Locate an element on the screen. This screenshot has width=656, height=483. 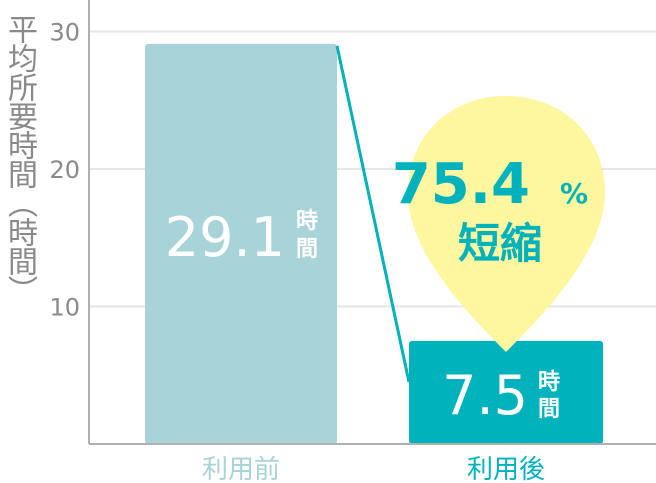
y-tick-label: 30 is located at coordinates (64, 33).